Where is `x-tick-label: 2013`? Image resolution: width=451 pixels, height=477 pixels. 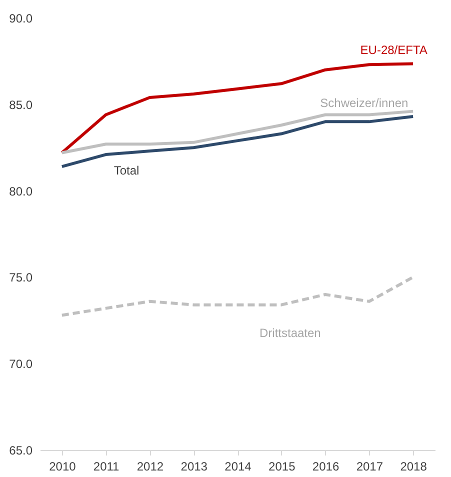 x-tick-label: 2013 is located at coordinates (194, 467).